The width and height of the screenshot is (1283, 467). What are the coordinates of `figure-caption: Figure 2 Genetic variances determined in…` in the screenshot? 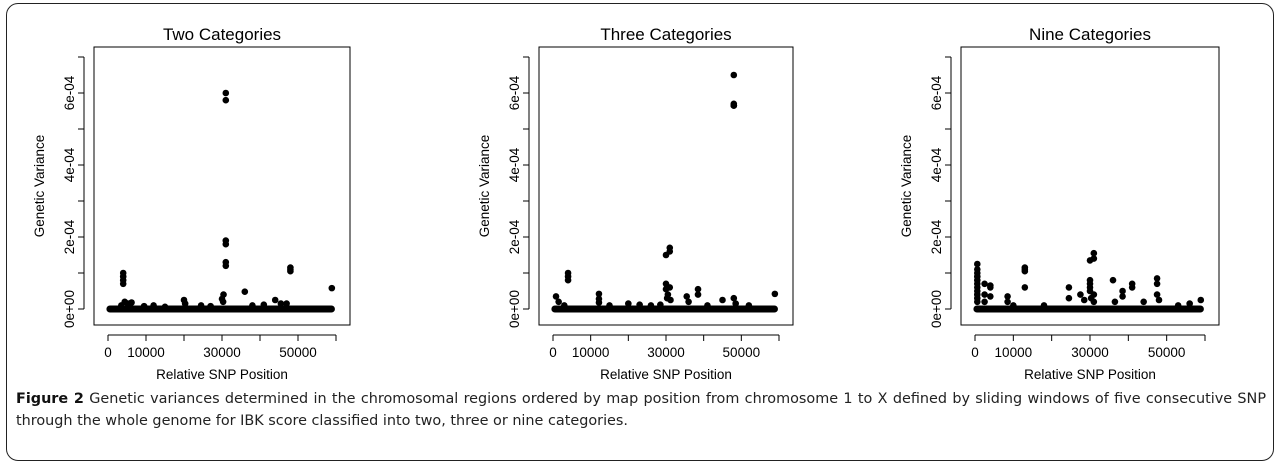 It's located at (641, 410).